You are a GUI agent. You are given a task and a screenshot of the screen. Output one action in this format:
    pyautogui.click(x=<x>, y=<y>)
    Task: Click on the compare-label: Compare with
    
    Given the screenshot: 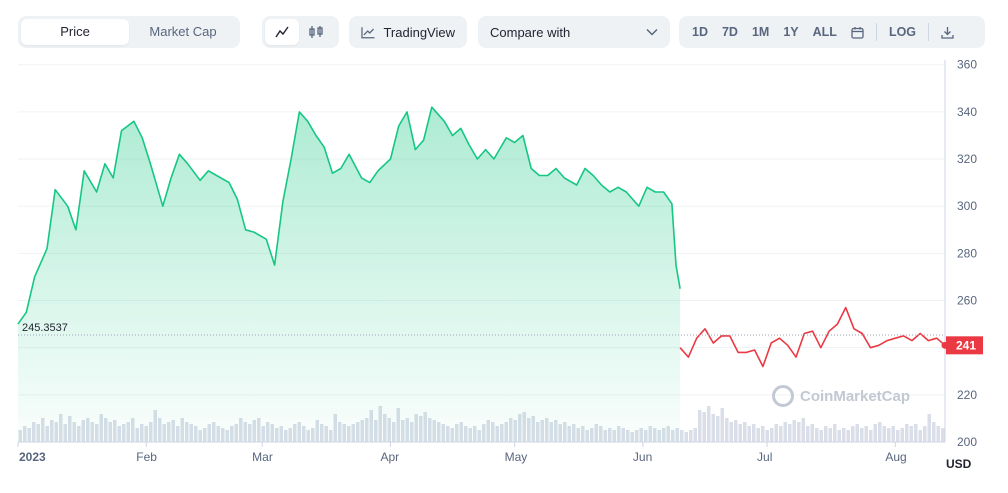 What is the action you would take?
    pyautogui.click(x=530, y=32)
    